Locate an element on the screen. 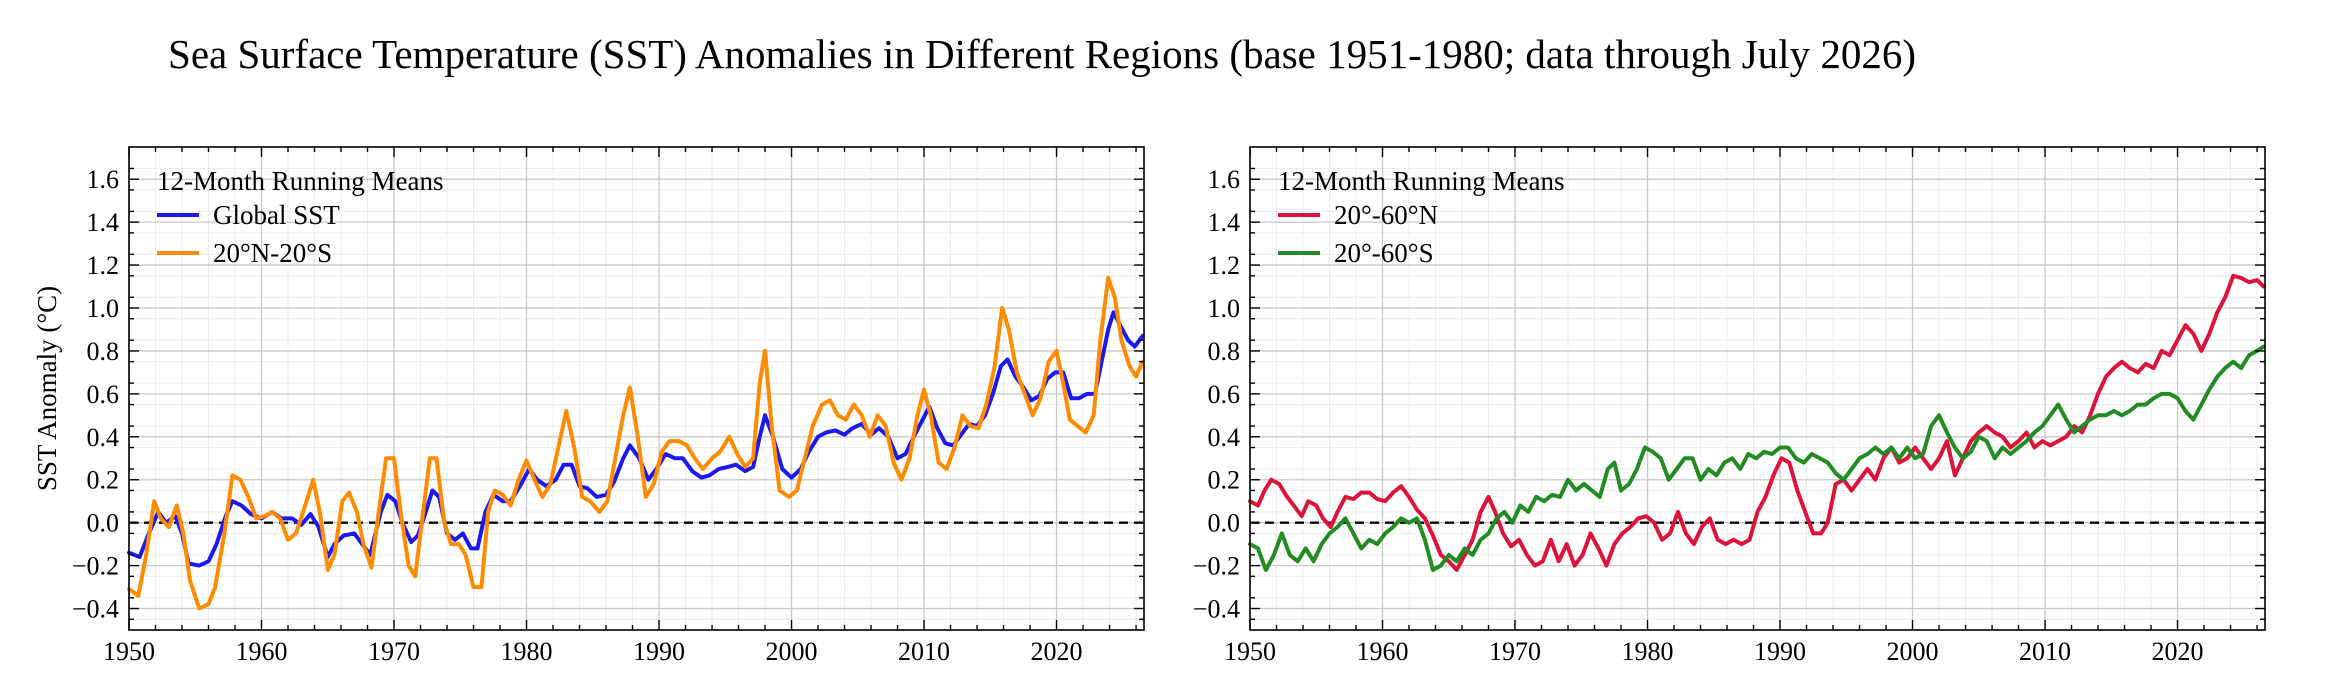  legend: 12-Month Running Means 20°-60°N 20°-60°S is located at coordinates (1421, 217).